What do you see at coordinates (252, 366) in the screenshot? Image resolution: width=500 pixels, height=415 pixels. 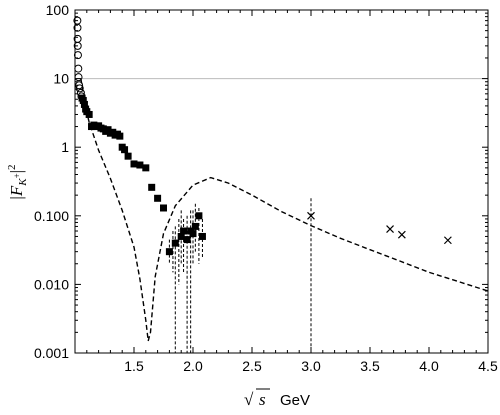 I see `x-tick-label: 2.5` at bounding box center [252, 366].